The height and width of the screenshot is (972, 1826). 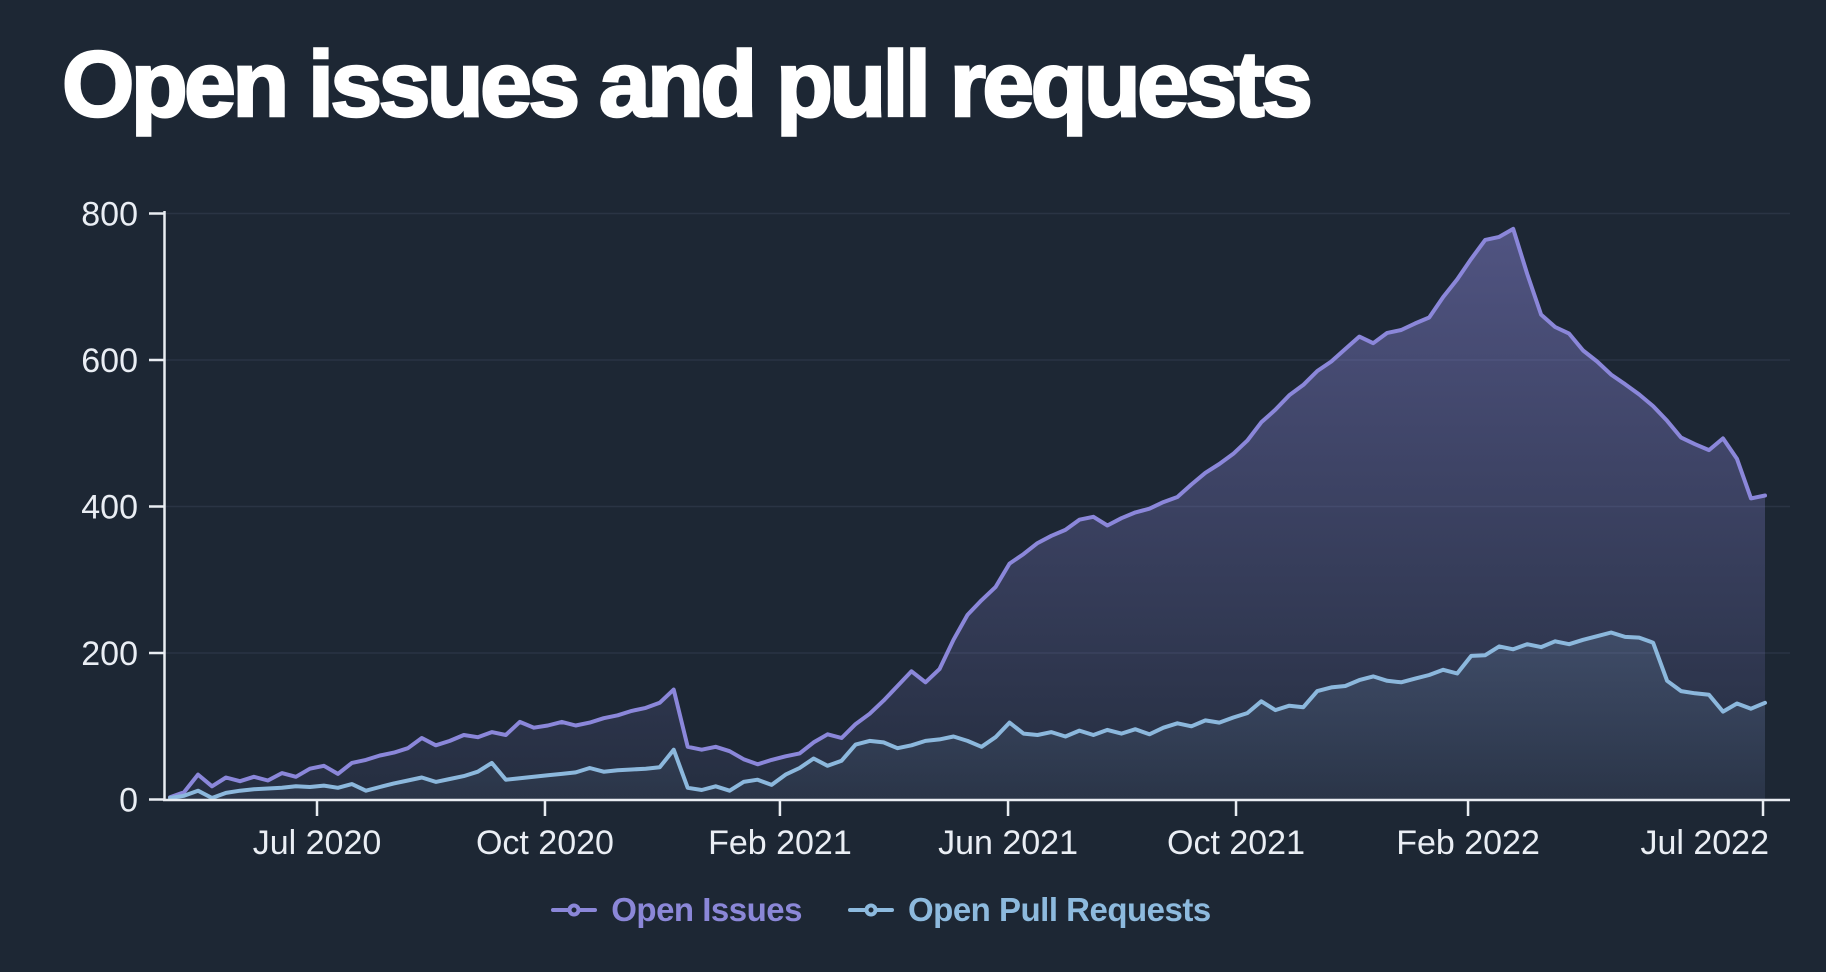 I want to click on open-pull-requests-legend-marker-icon, so click(x=871, y=910).